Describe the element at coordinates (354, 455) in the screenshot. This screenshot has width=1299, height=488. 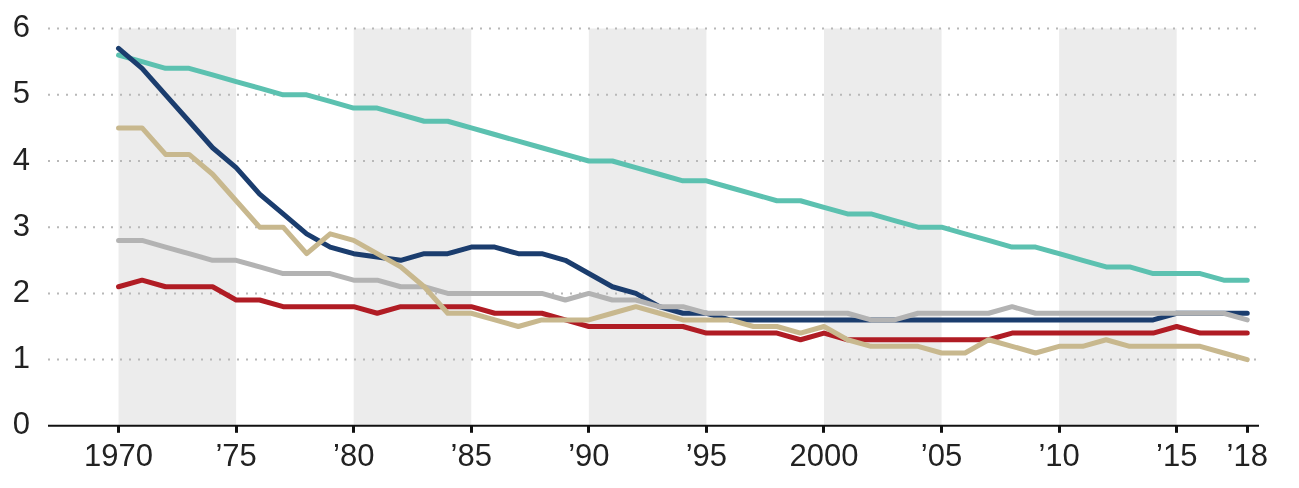
I see `x-tick-label: ’80` at that location.